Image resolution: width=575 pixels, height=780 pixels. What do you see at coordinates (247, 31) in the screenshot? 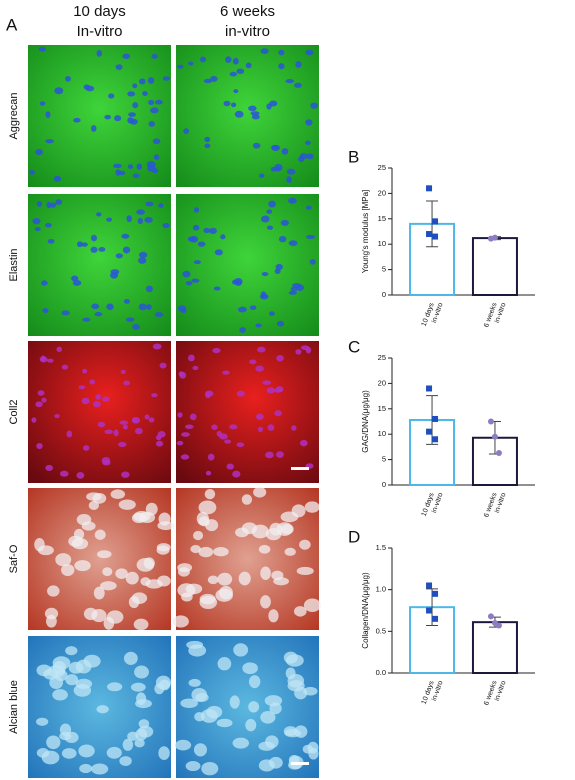
I see `column-header: in-vitro` at bounding box center [247, 31].